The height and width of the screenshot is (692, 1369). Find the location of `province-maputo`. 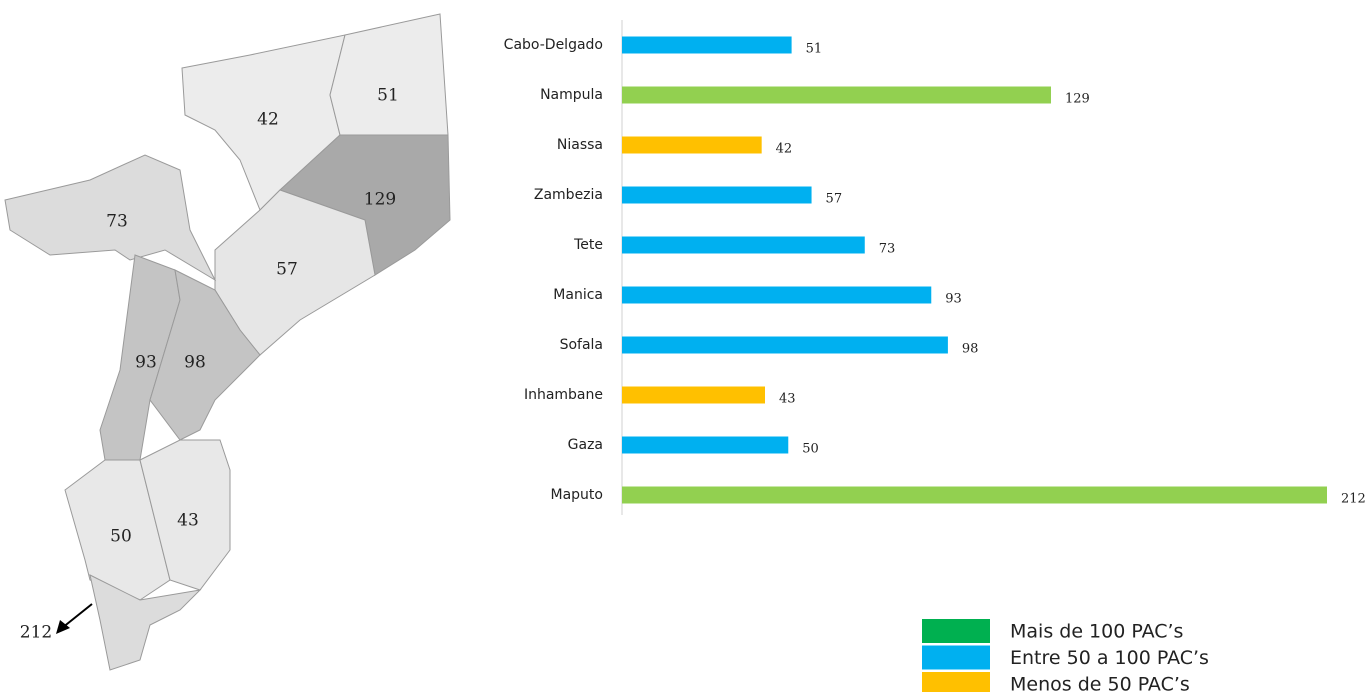

province-maputo is located at coordinates (145, 622).